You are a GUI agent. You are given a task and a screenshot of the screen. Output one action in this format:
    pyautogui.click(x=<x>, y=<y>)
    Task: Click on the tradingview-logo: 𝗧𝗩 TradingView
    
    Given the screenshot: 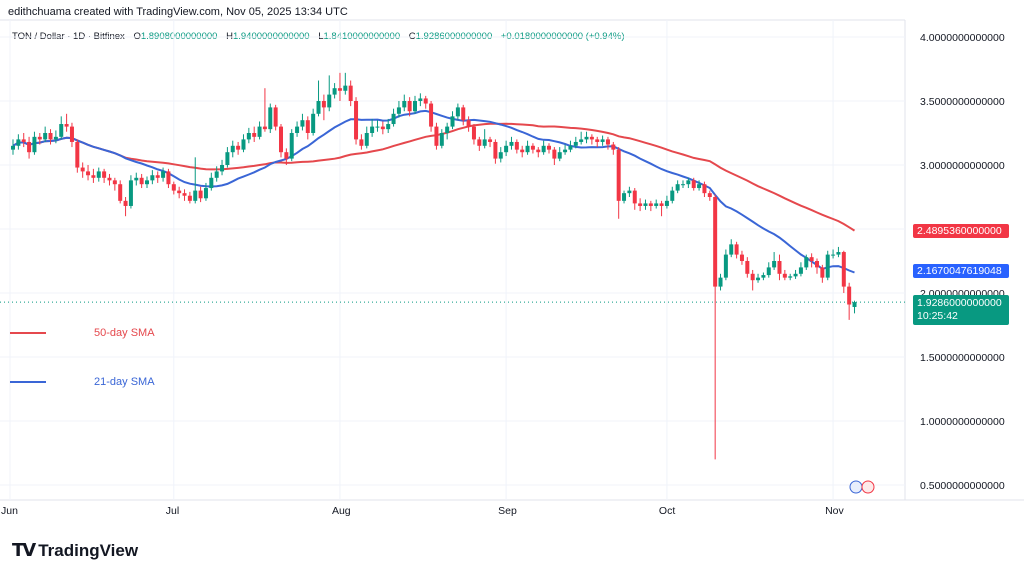 What is the action you would take?
    pyautogui.click(x=75, y=550)
    